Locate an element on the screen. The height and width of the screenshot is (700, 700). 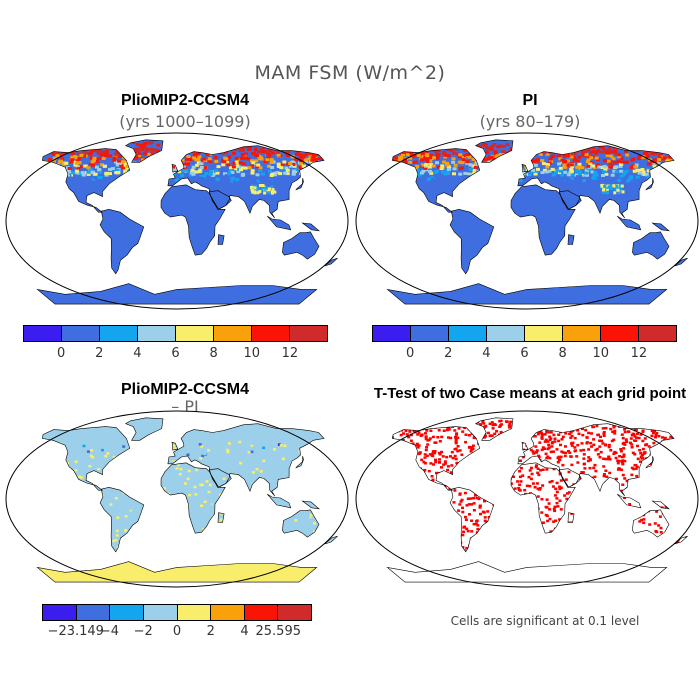
coastline is located at coordinates (301, 523).